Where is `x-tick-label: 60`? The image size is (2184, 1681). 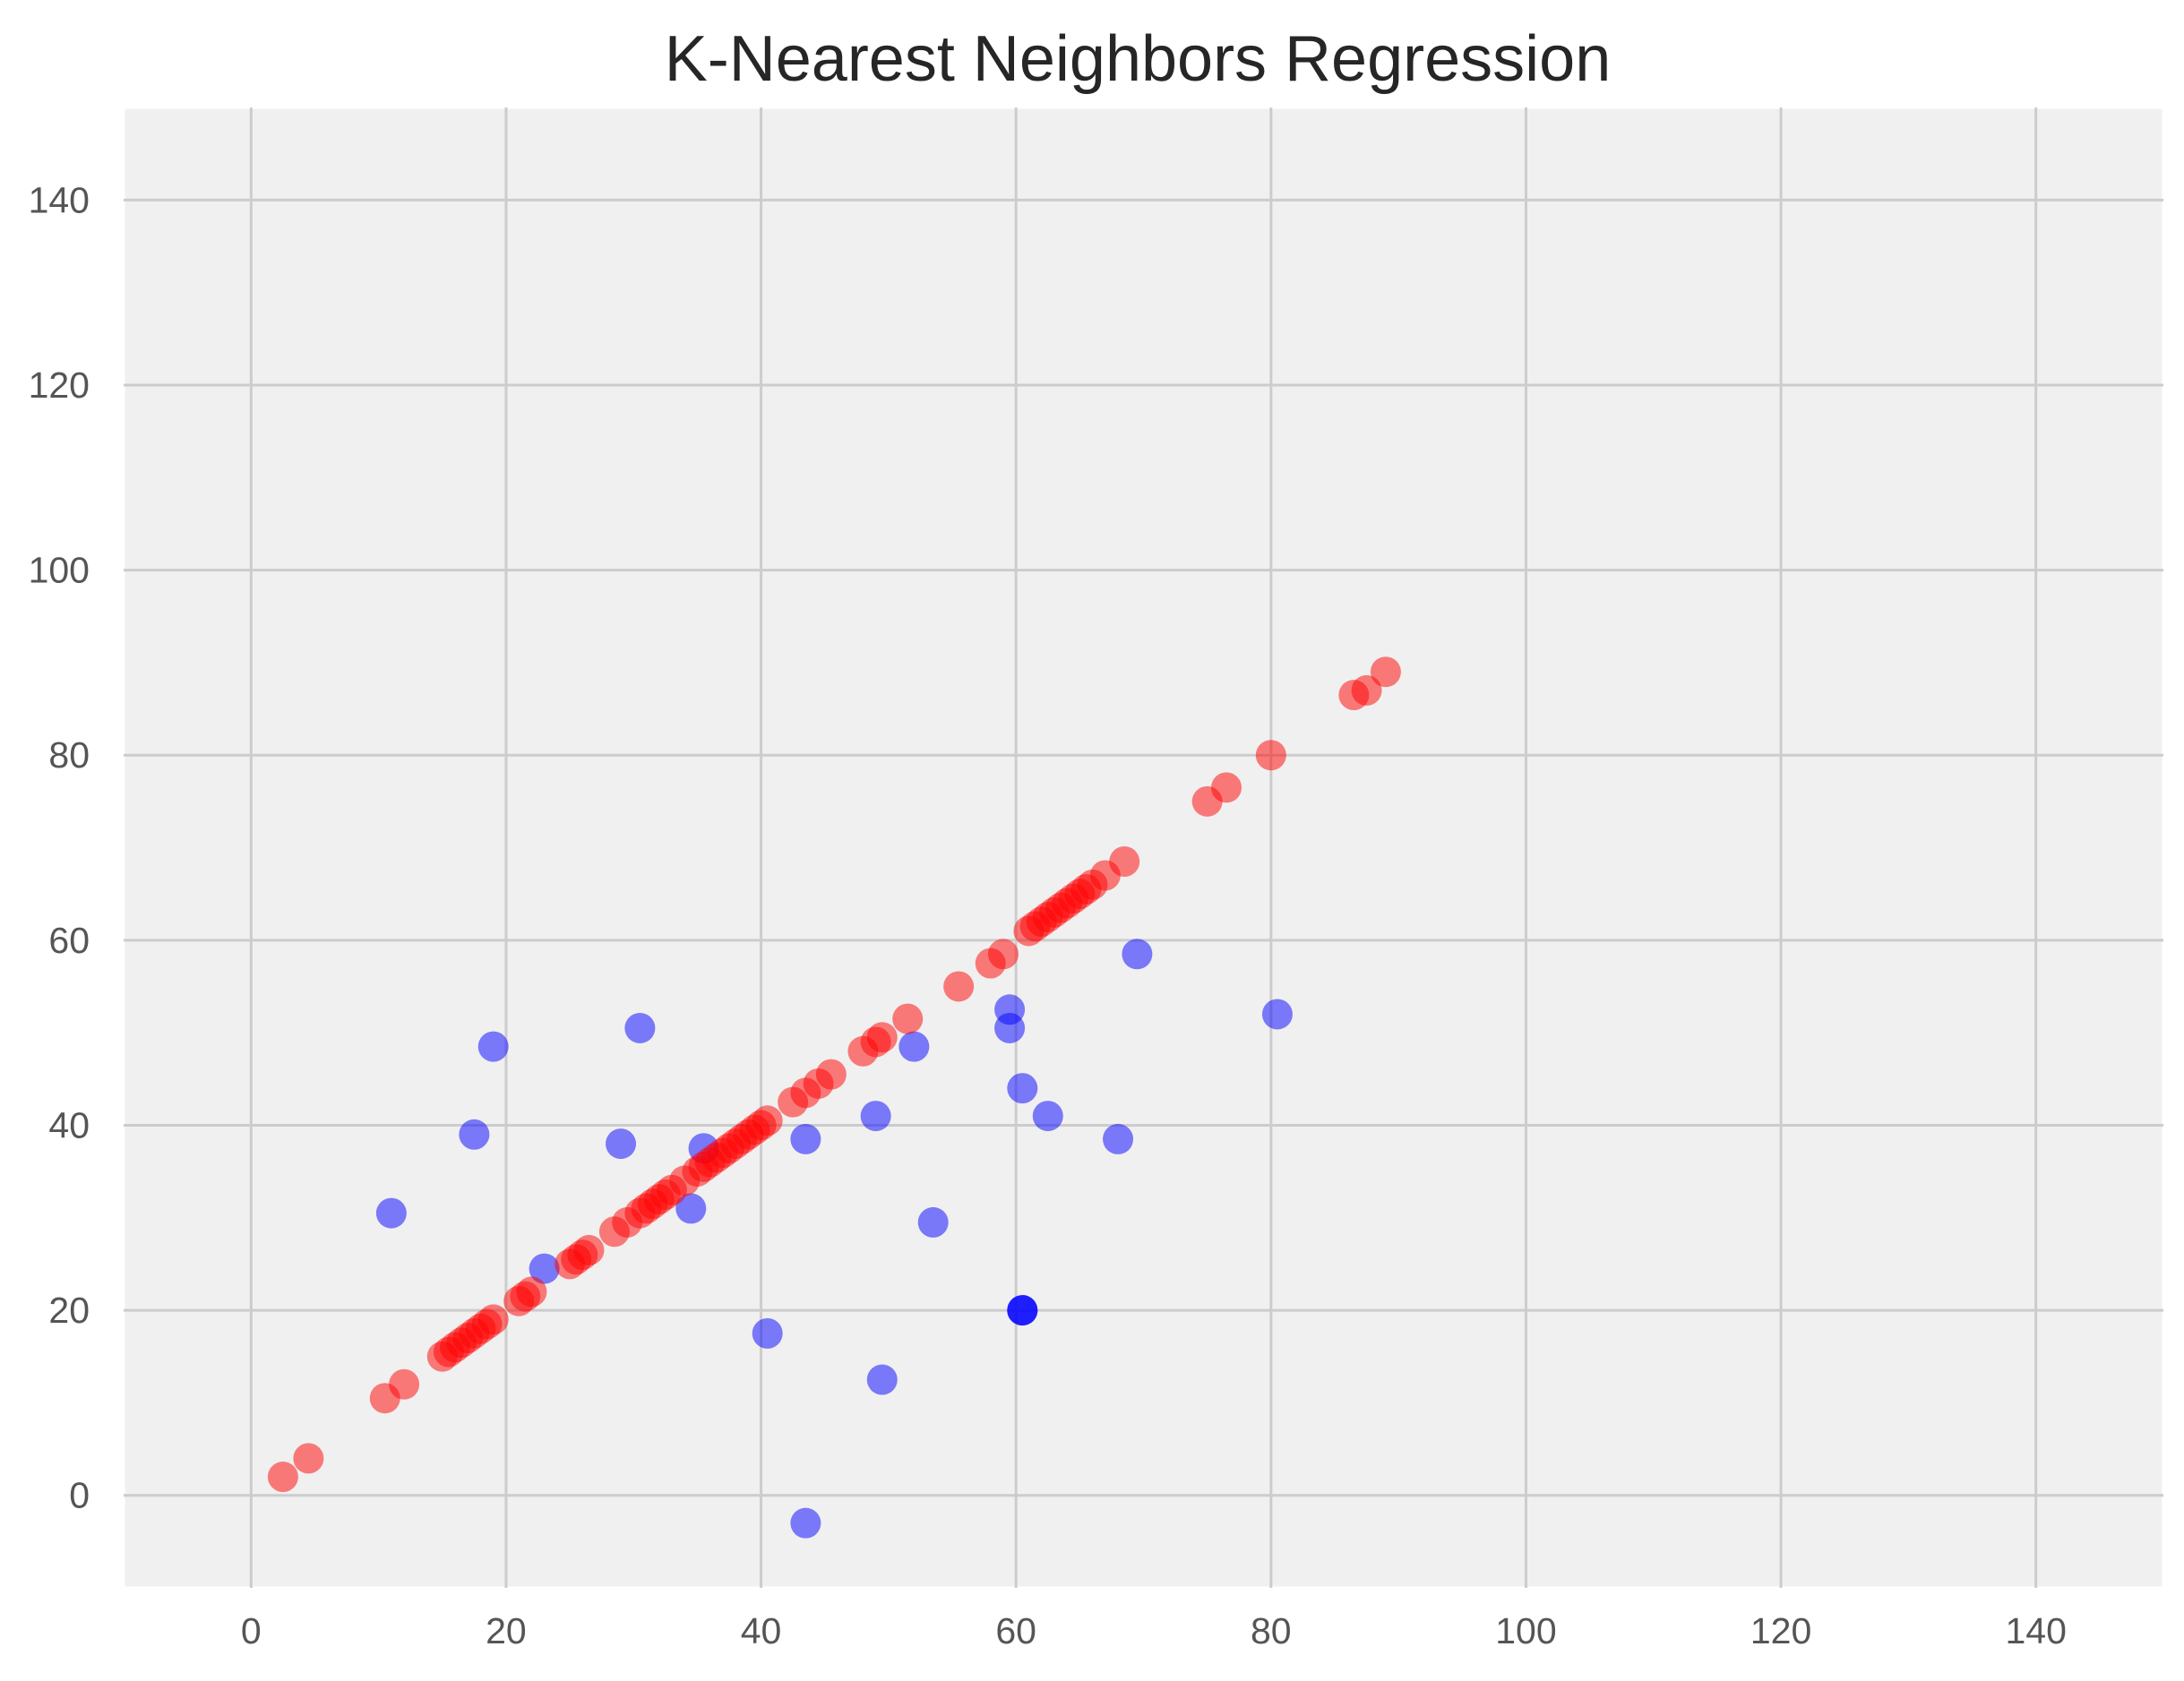 x-tick-label: 60 is located at coordinates (1016, 1631).